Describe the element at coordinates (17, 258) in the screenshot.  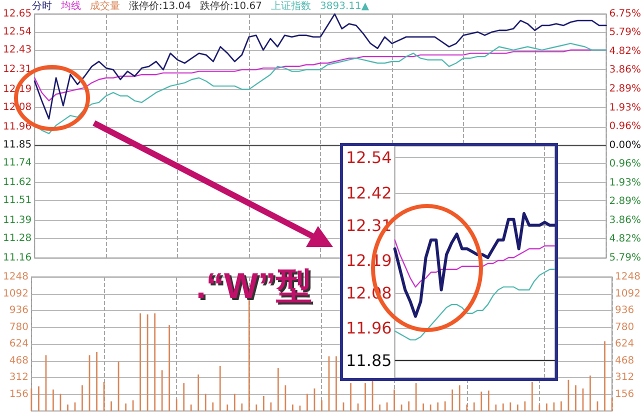
I see `y-tick-label: 11.16` at that location.